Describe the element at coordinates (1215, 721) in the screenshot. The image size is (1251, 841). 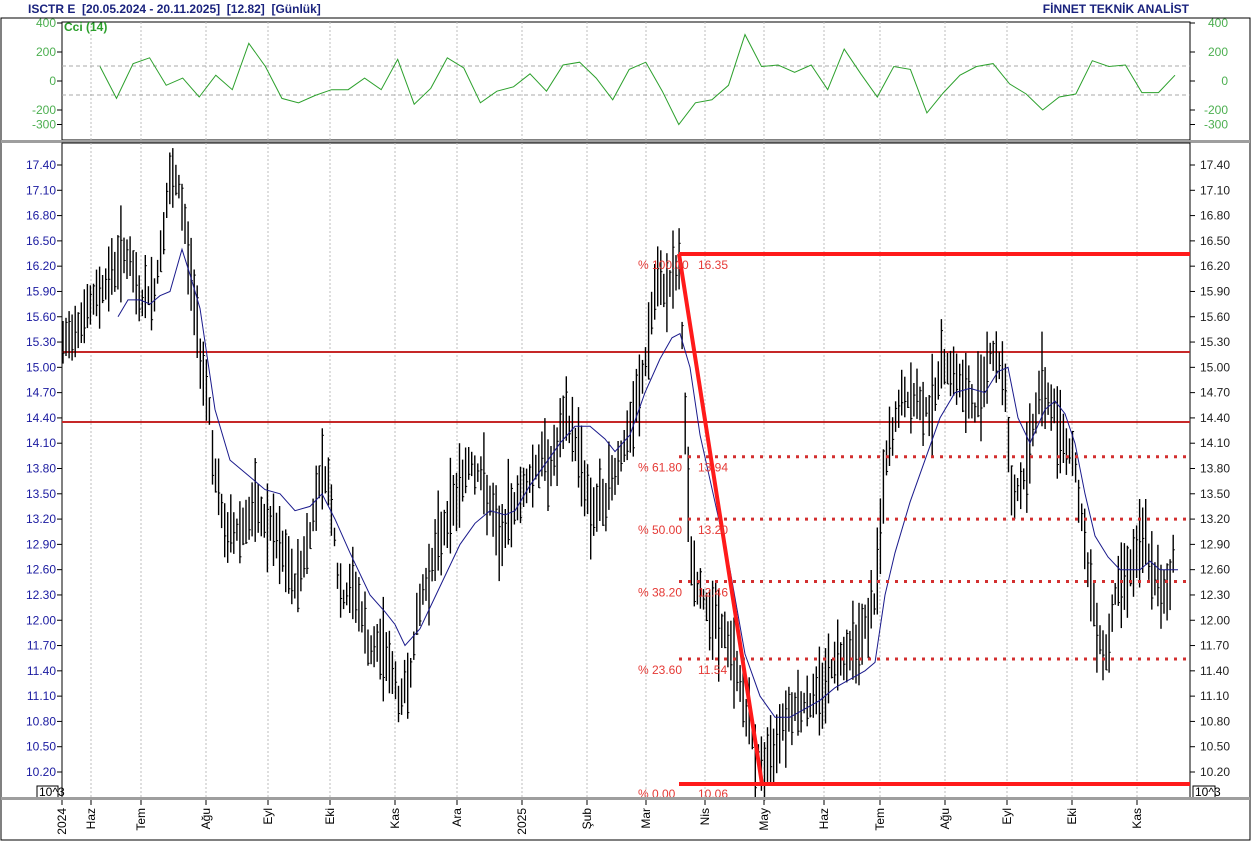
I see `price-tick-right: 10.80` at that location.